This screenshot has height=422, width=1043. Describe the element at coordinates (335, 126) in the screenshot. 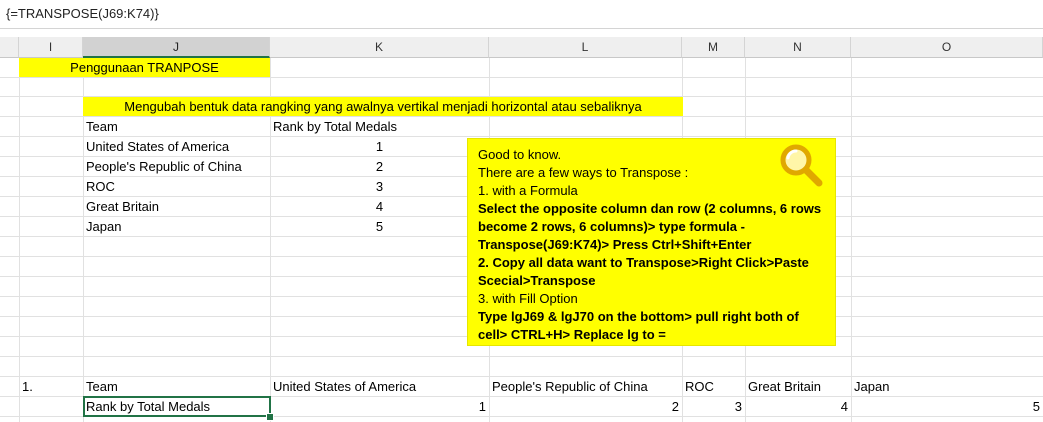

I see `header-rank: Rank by Total Medals` at that location.